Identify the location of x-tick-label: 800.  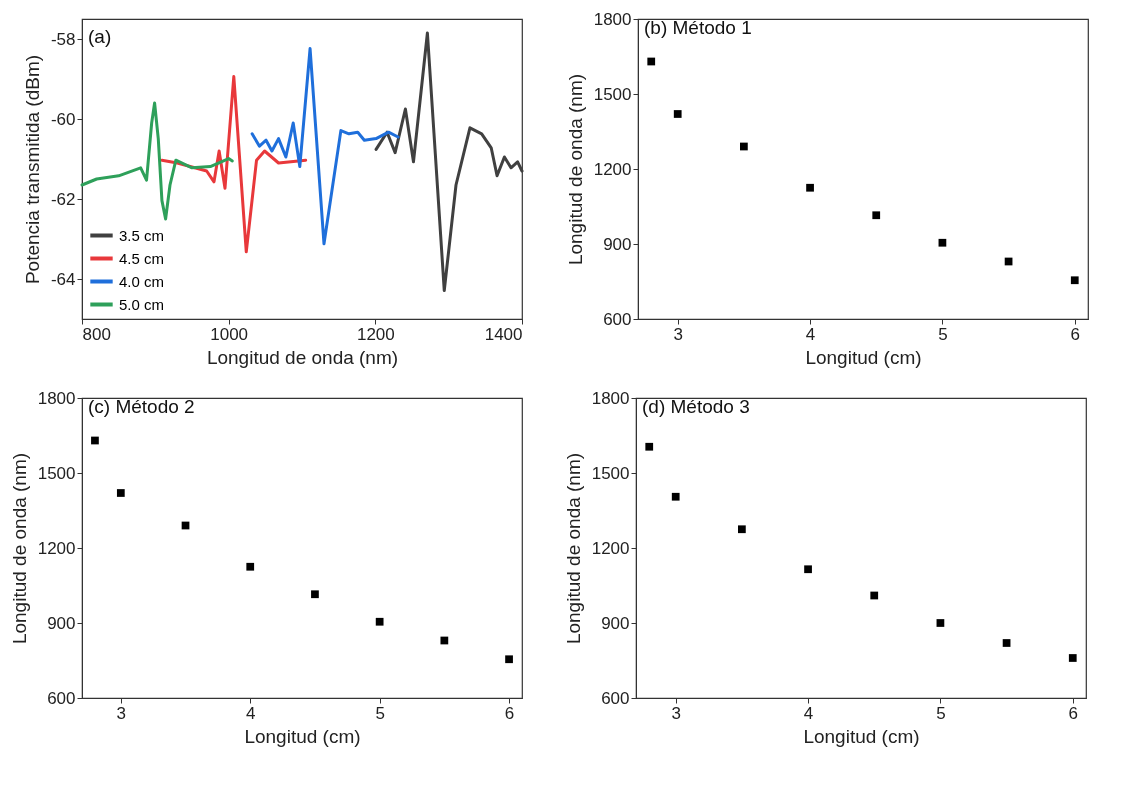
(96, 334).